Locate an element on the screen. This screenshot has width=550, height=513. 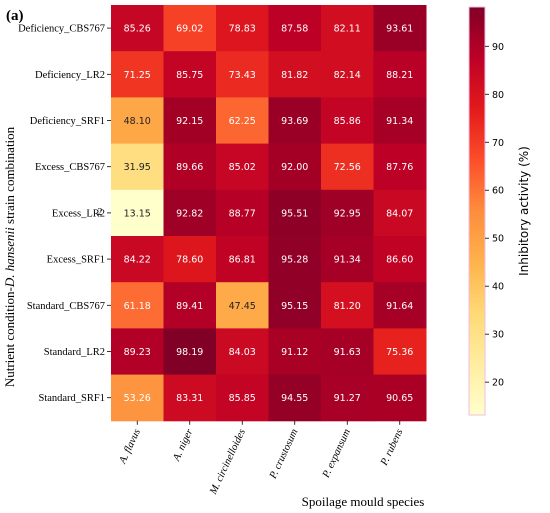
cell-value-label: 91.34 is located at coordinates (399, 121).